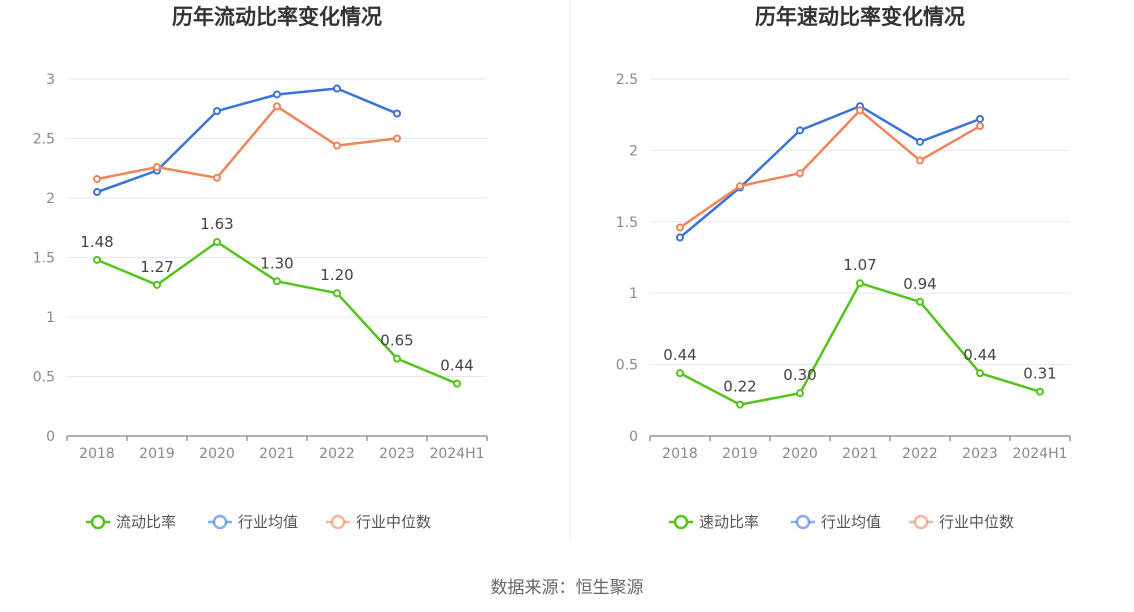  What do you see at coordinates (50, 80) in the screenshot?
I see `y-tick-label: 3` at bounding box center [50, 80].